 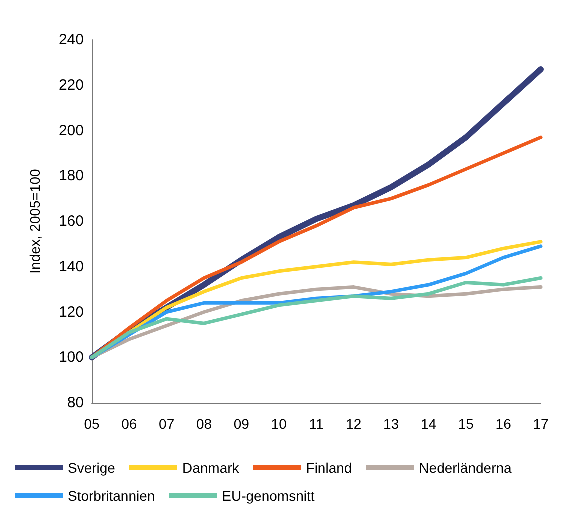 What do you see at coordinates (92, 468) in the screenshot?
I see `legend-label: Sverige` at bounding box center [92, 468].